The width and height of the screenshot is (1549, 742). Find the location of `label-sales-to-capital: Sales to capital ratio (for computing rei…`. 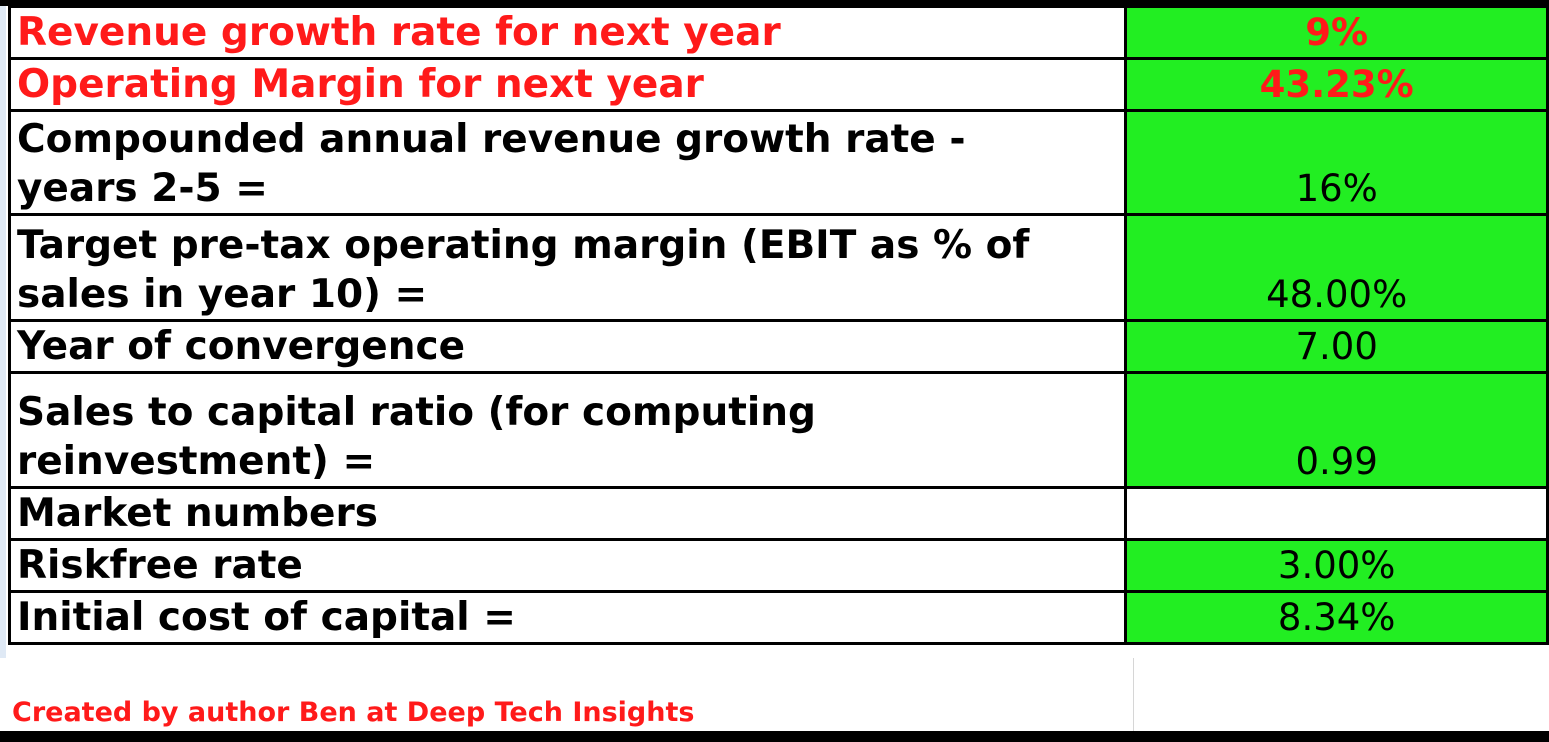

label-sales-to-capital: Sales to capital ratio (for computing rei… is located at coordinates (567, 430).